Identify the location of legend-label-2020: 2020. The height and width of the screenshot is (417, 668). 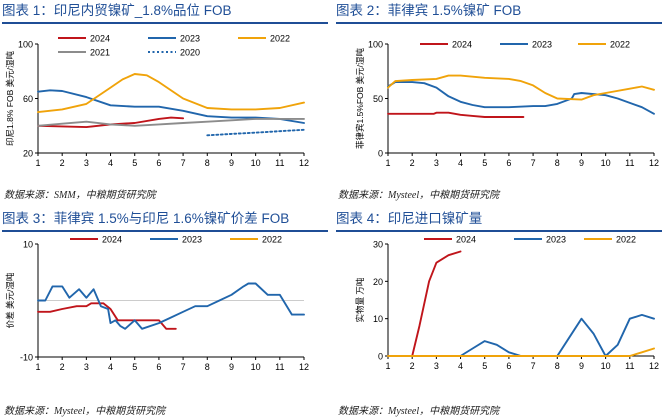
(190, 53).